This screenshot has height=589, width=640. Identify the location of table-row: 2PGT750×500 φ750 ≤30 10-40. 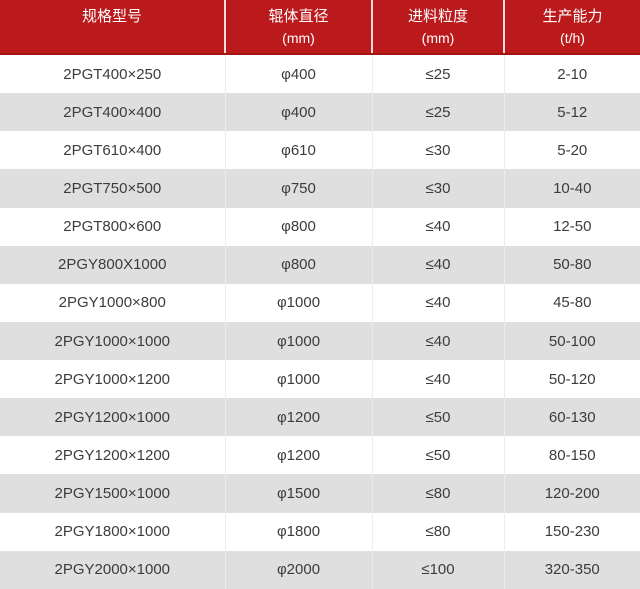
(320, 188).